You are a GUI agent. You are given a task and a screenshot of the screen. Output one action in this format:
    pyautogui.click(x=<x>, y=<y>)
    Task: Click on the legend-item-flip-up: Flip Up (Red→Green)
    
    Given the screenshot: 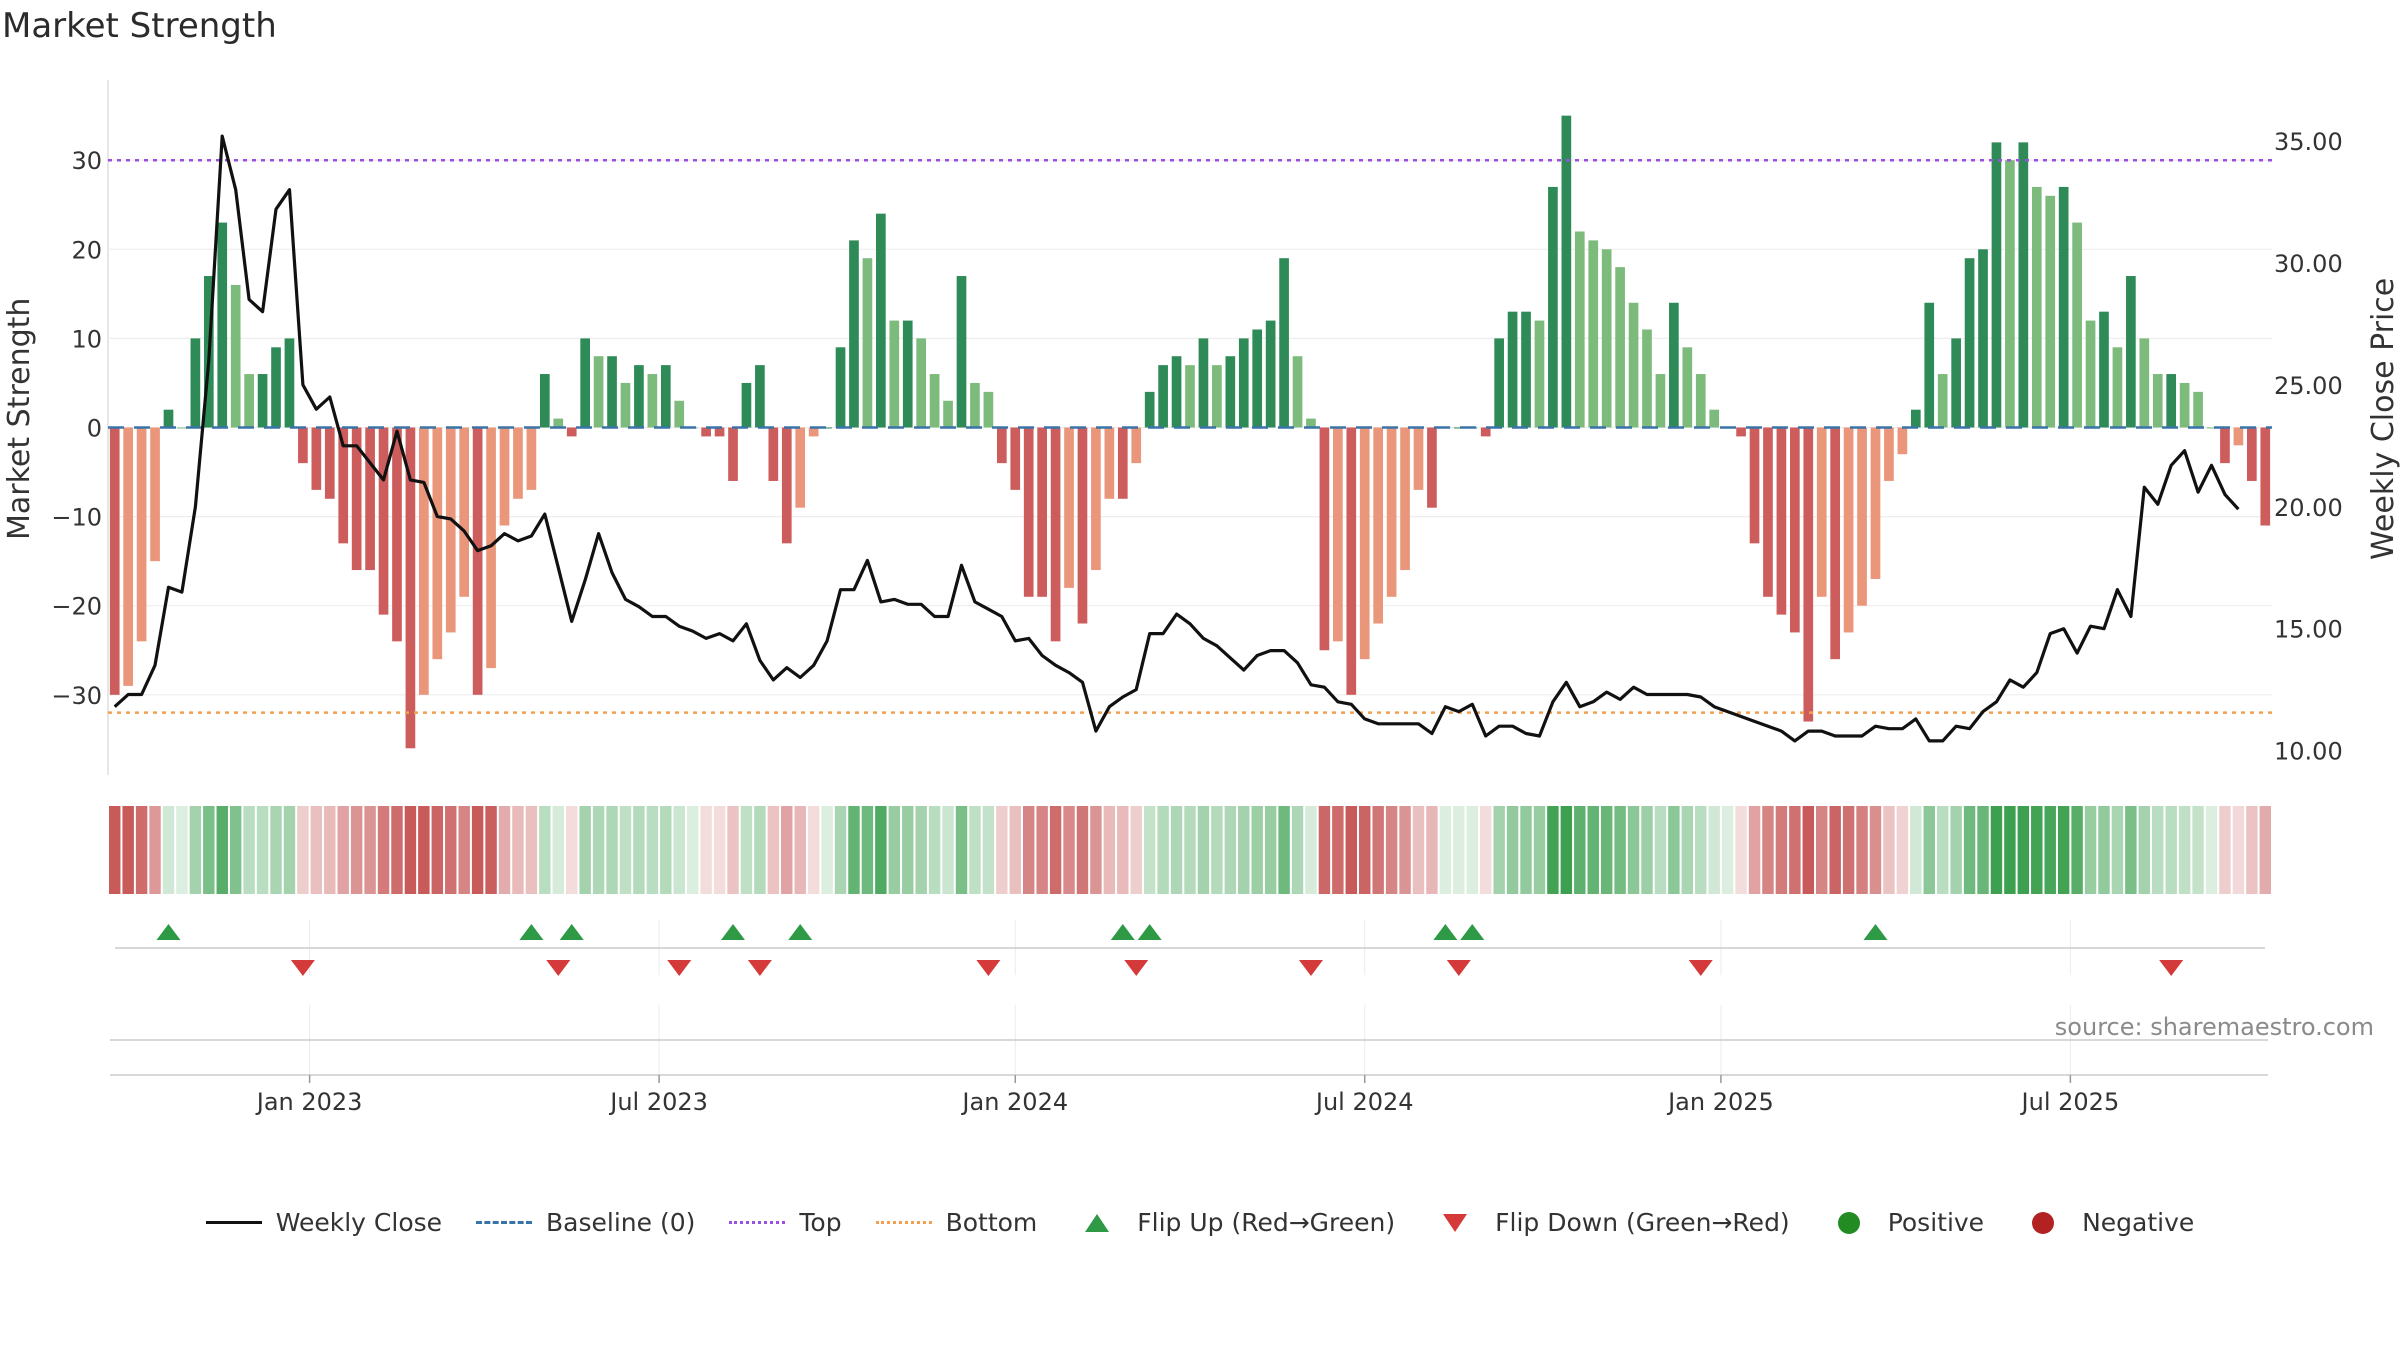 What is the action you would take?
    pyautogui.click(x=1233, y=1222)
    